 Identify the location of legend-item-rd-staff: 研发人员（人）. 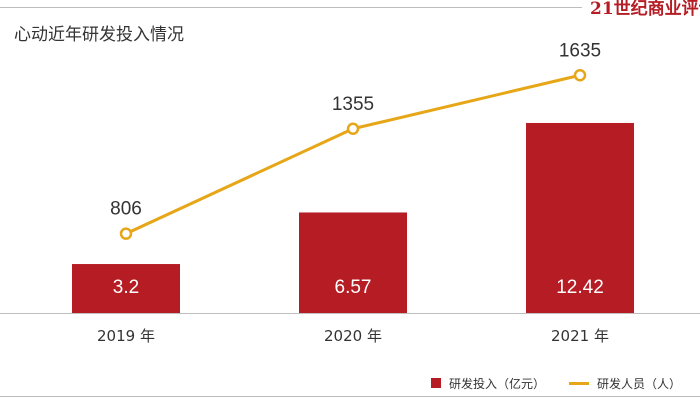
(625, 383).